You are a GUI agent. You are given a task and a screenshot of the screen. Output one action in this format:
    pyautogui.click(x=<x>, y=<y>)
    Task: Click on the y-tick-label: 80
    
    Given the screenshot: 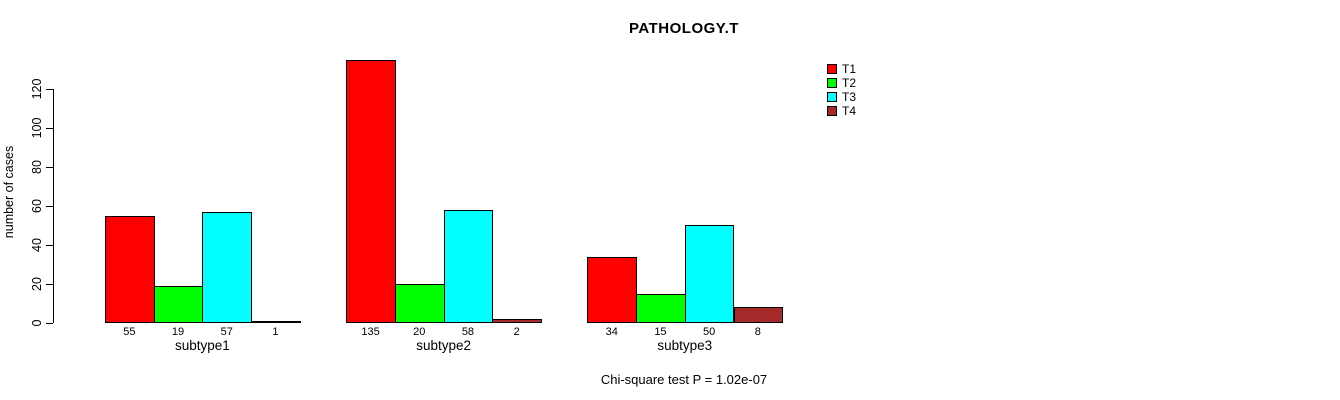 What is the action you would take?
    pyautogui.click(x=37, y=166)
    